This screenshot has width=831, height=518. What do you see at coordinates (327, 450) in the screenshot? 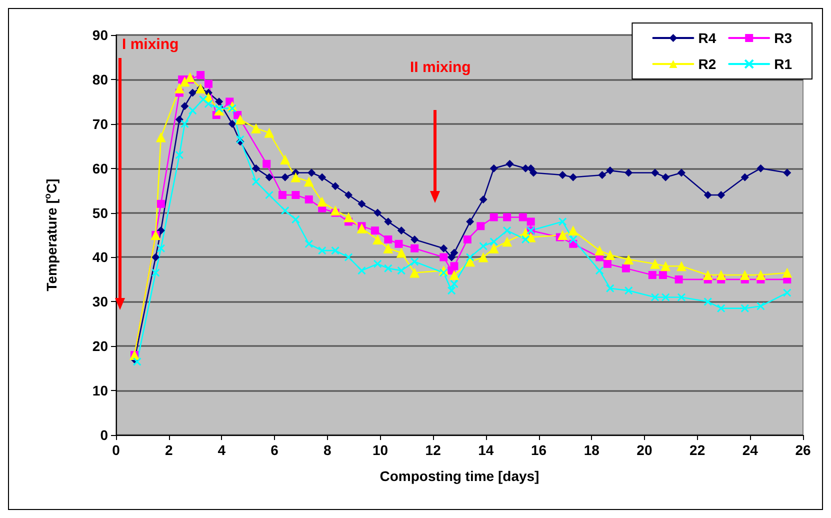
I see `x-tick-label: 8` at bounding box center [327, 450].